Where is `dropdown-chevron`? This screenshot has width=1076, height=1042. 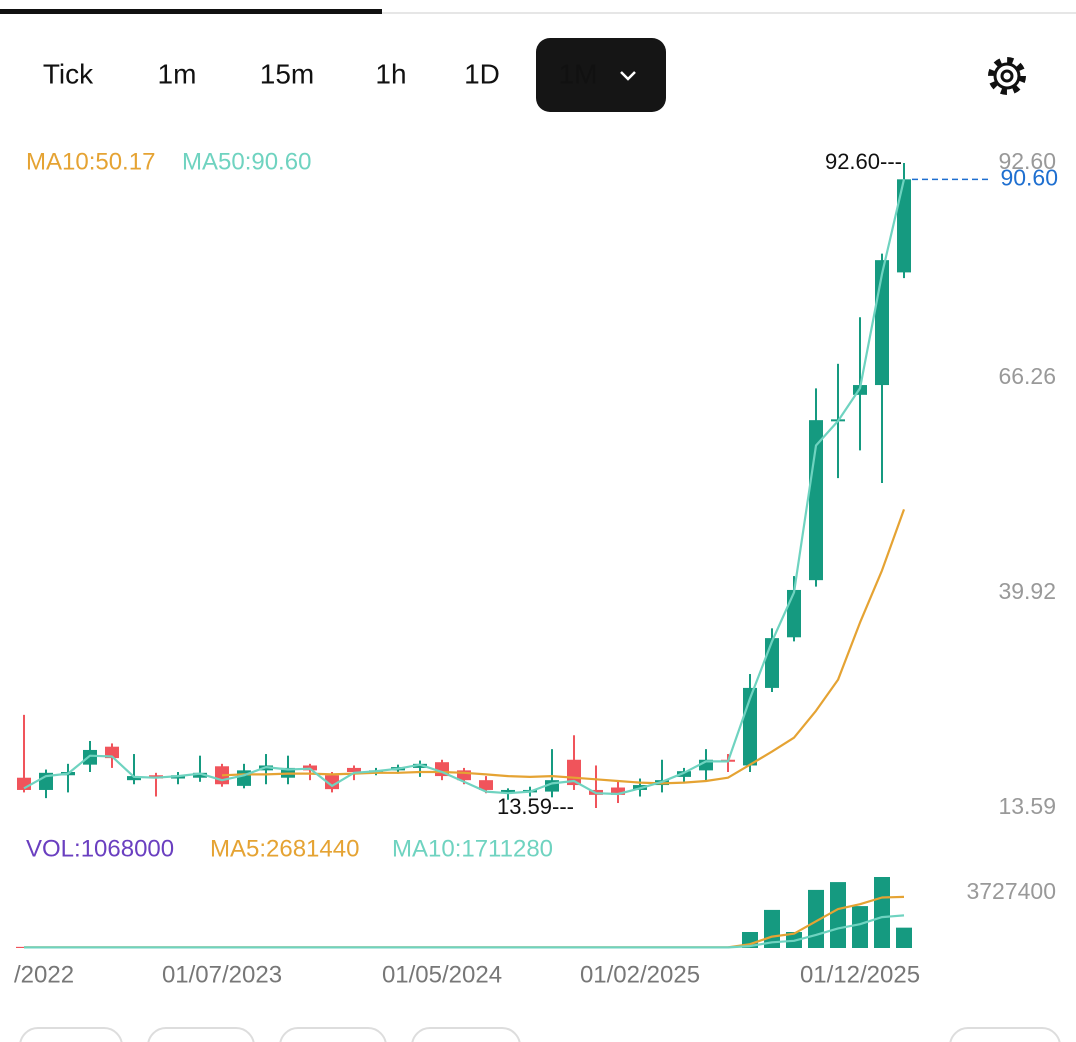 dropdown-chevron is located at coordinates (628, 76).